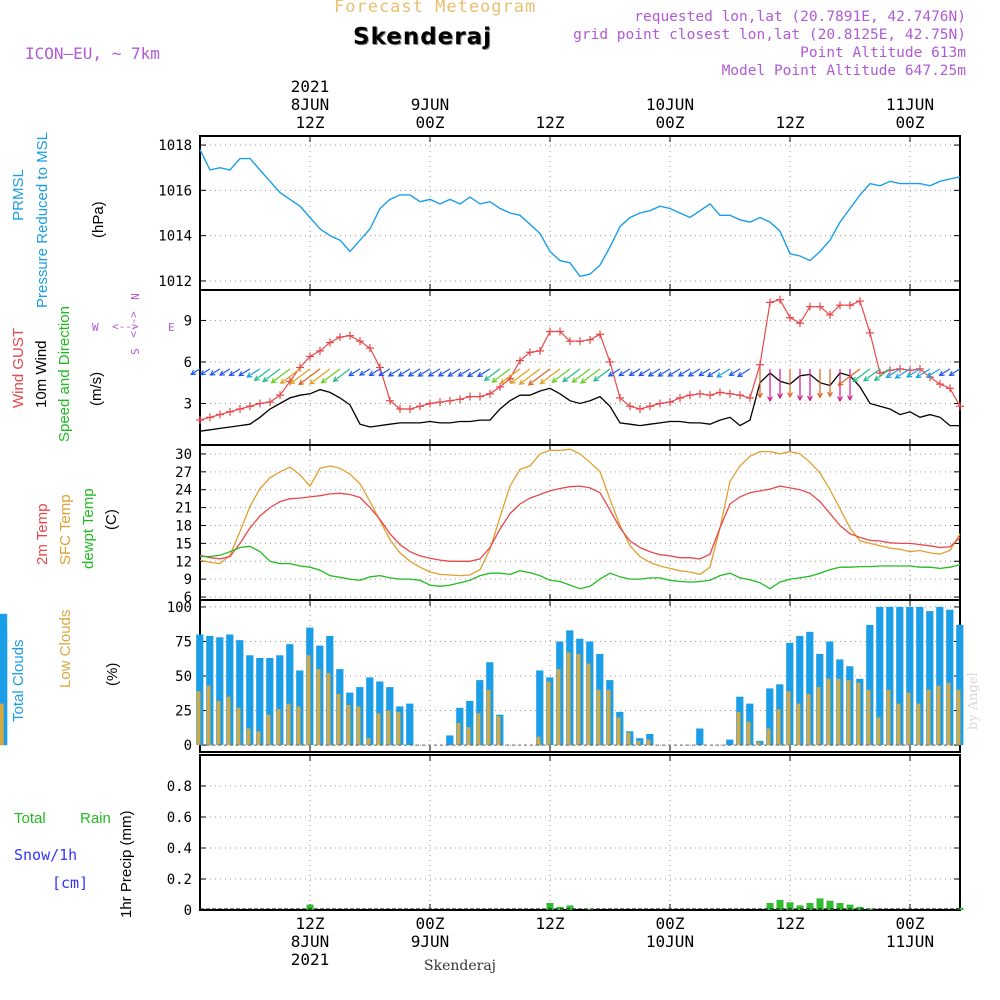  What do you see at coordinates (430, 104) in the screenshot?
I see `top-date-label: 9JUN` at bounding box center [430, 104].